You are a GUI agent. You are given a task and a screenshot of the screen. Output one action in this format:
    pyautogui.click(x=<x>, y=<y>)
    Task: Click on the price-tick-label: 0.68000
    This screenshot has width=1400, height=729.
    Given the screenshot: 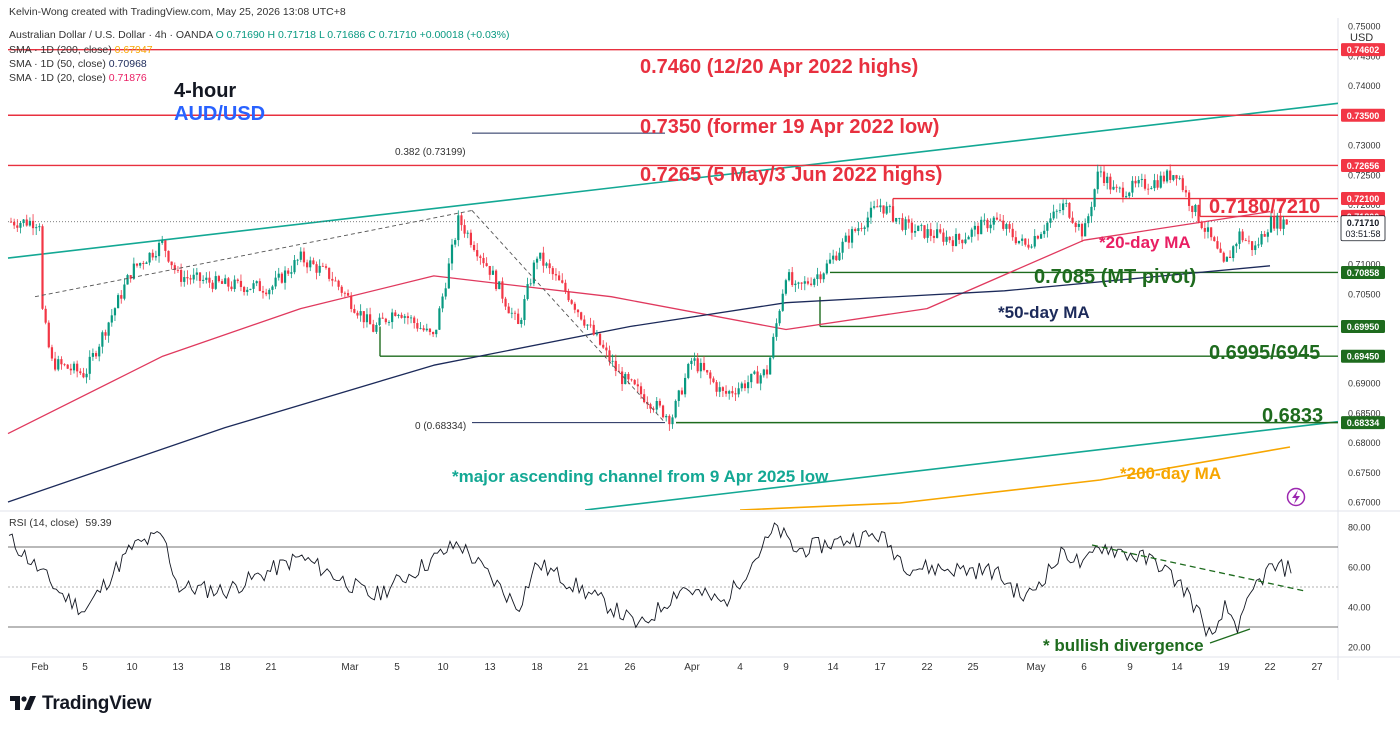 What is the action you would take?
    pyautogui.click(x=1364, y=443)
    